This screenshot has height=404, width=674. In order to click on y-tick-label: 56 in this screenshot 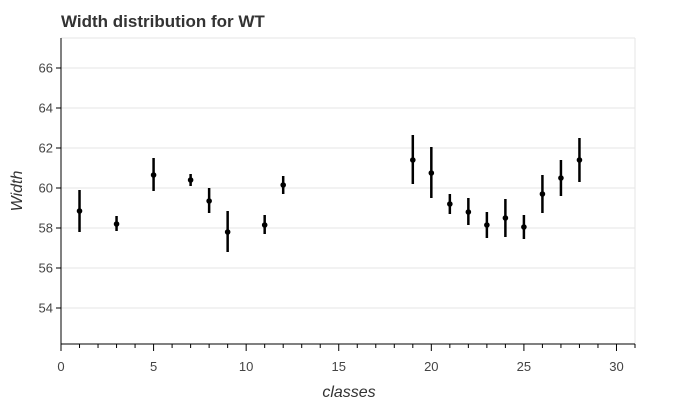, I will do `click(46, 268)`.